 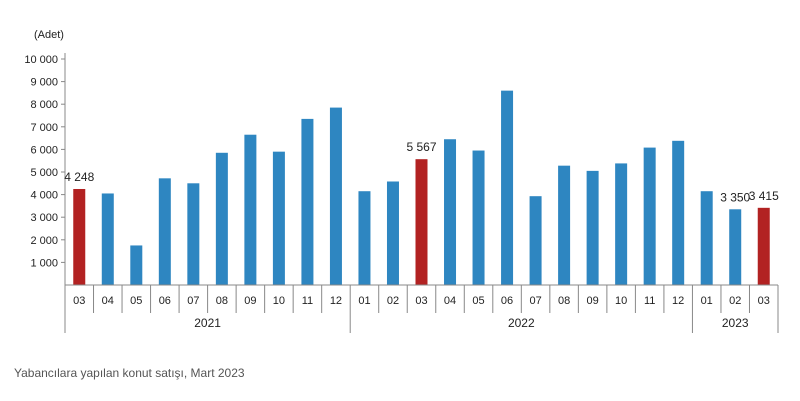 What do you see at coordinates (207, 323) in the screenshot?
I see `year-label: 2021` at bounding box center [207, 323].